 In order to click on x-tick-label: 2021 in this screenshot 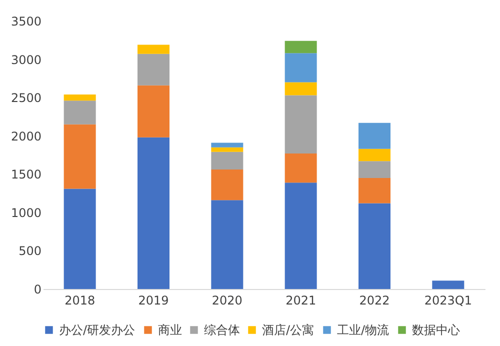, I will do `click(301, 301)`.